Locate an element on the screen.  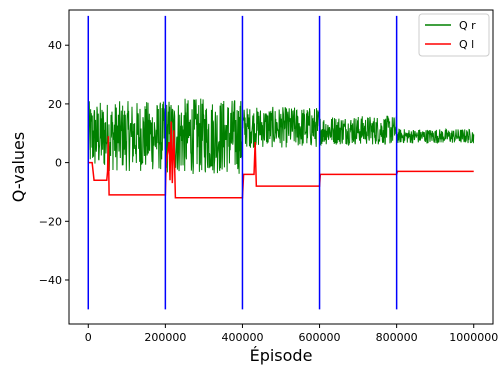
y-tick-label: −40 is located at coordinates (50, 280).